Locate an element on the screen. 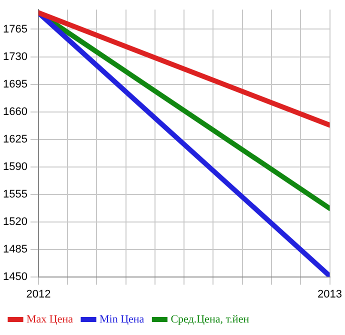 The height and width of the screenshot is (335, 345). y-tick-label: 1450 is located at coordinates (15, 276).